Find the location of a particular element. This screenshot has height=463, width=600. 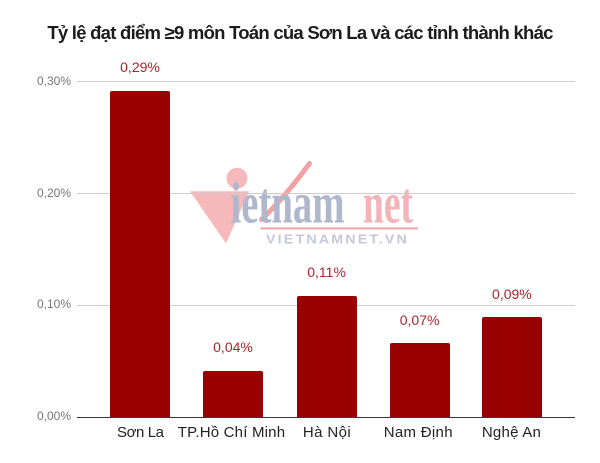

svg-text: net is located at coordinates (388, 202).